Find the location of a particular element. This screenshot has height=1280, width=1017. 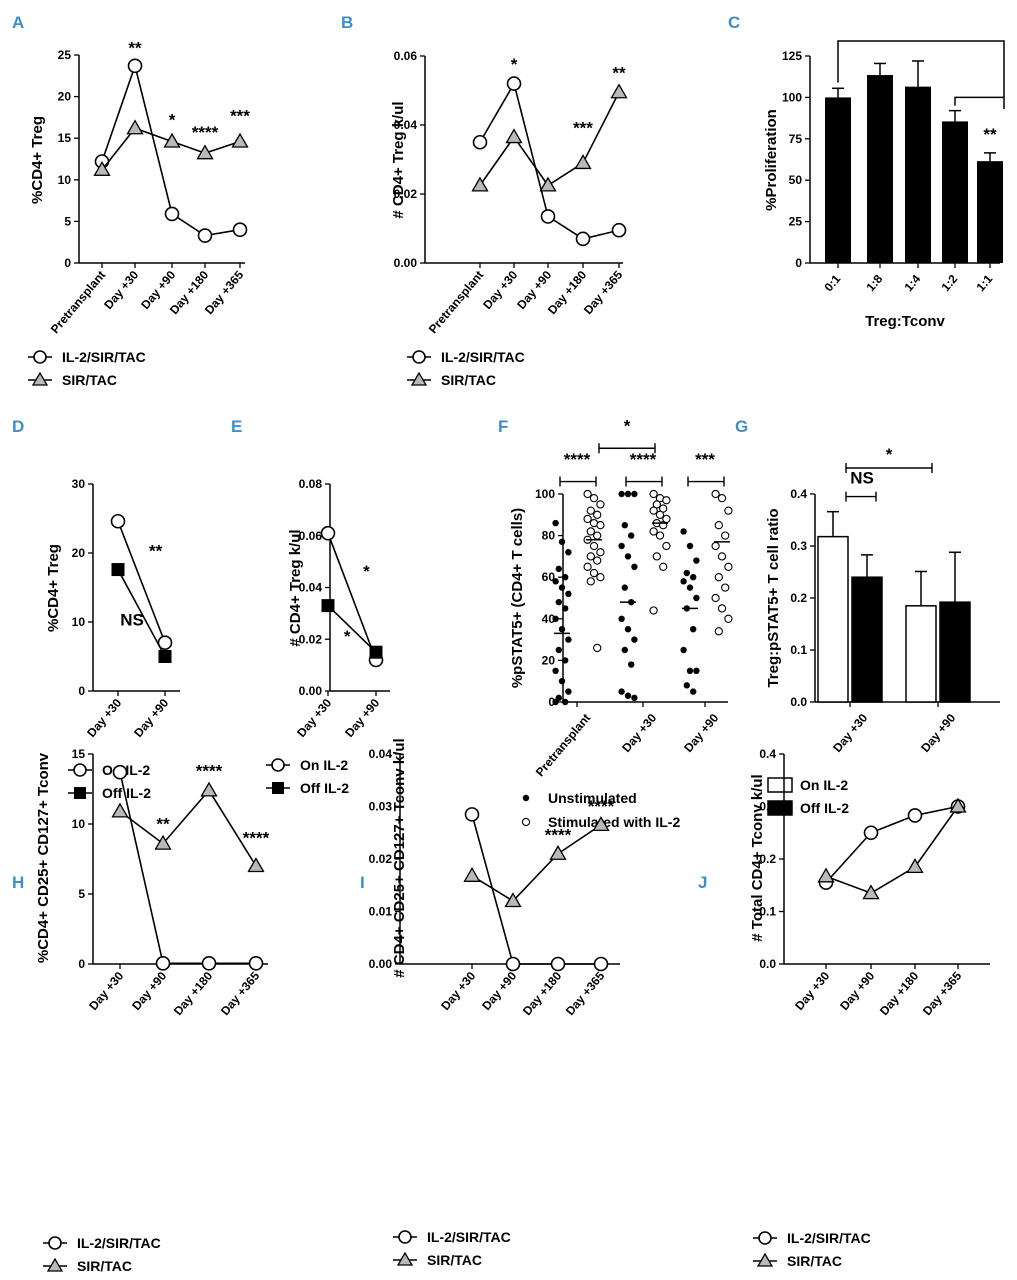

y-axis-label: # CD4+ CD25+ CD127+ Tconv k/ul is located at coordinates (399, 857).